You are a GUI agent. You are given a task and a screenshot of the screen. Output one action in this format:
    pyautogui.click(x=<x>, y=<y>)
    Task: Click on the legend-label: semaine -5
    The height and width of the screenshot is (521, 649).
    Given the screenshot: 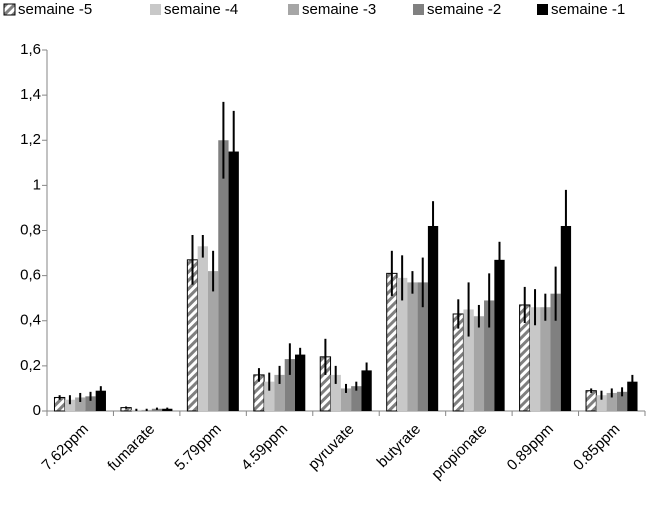 What is the action you would take?
    pyautogui.click(x=55, y=9)
    